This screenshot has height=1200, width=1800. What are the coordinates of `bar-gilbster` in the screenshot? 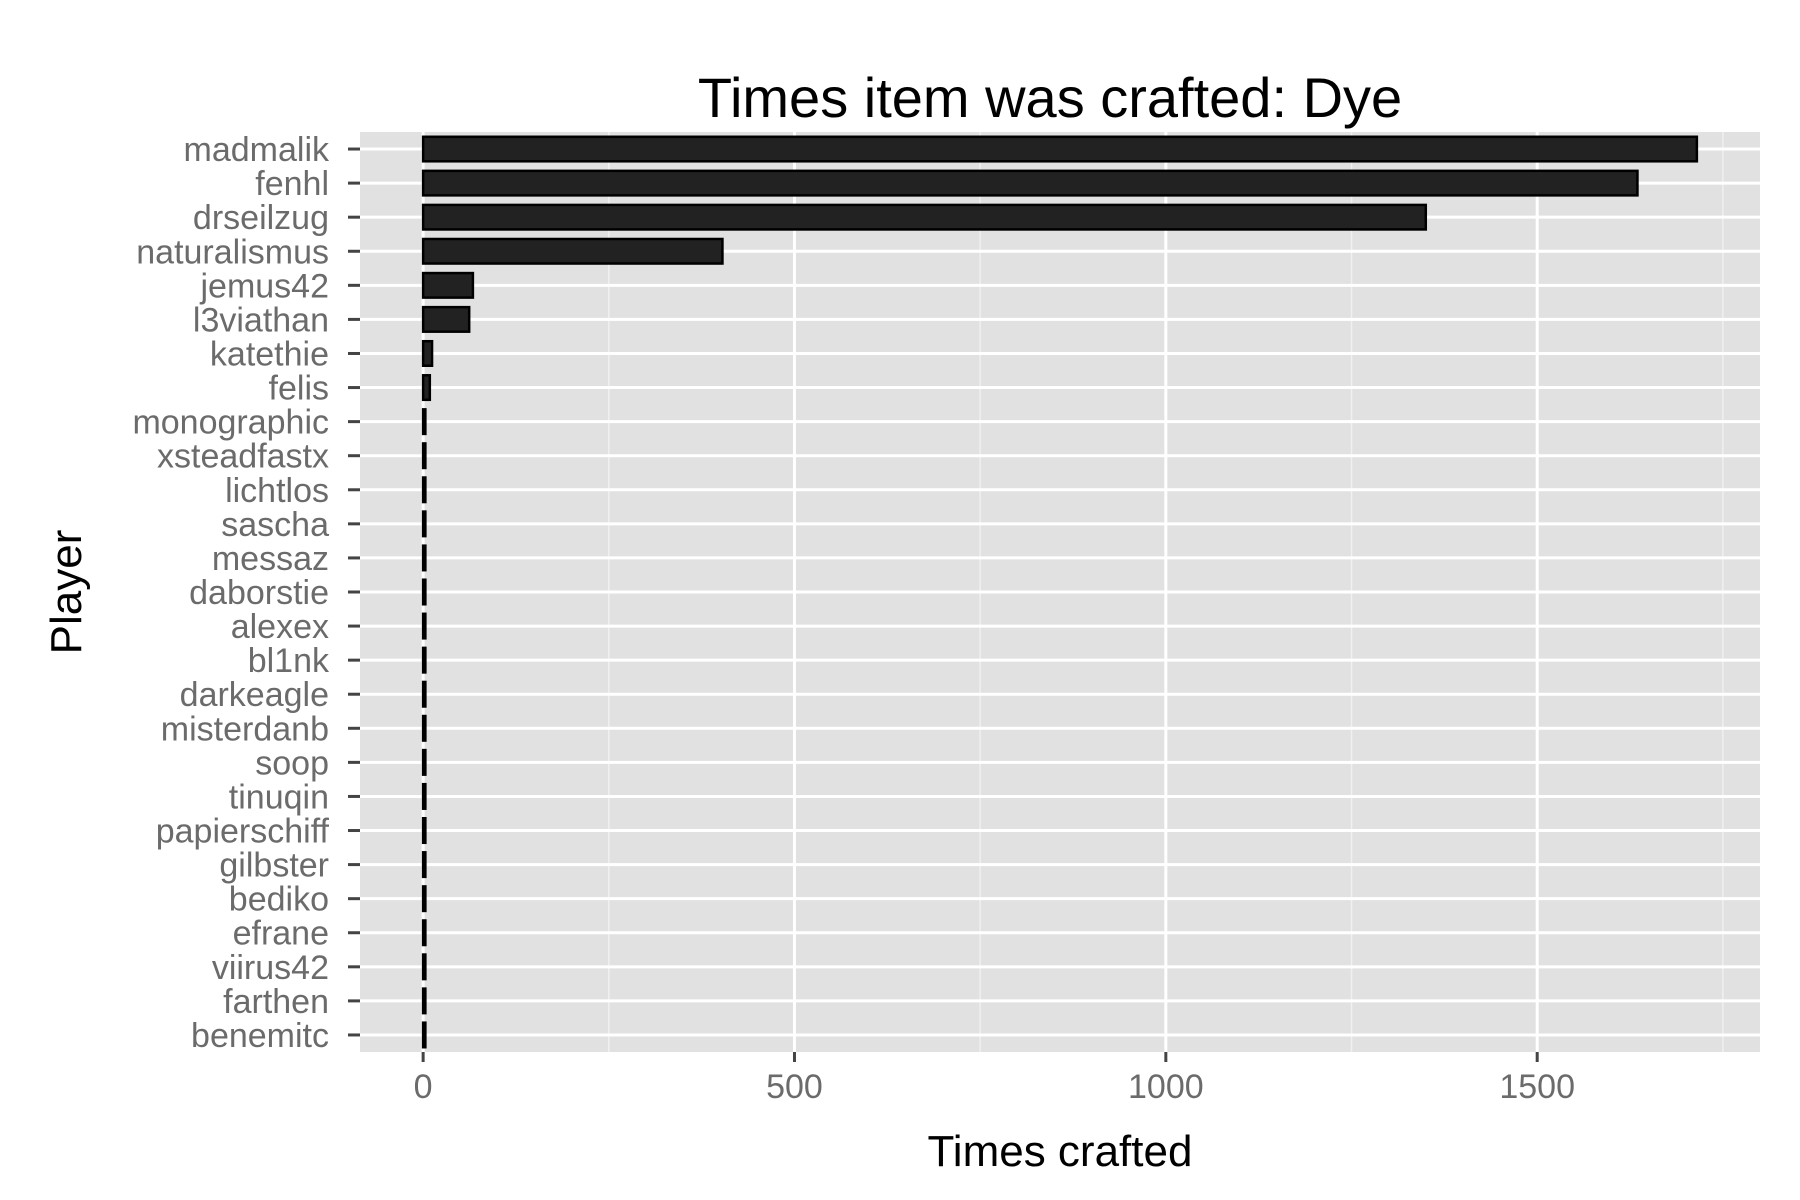 It's located at (424, 865).